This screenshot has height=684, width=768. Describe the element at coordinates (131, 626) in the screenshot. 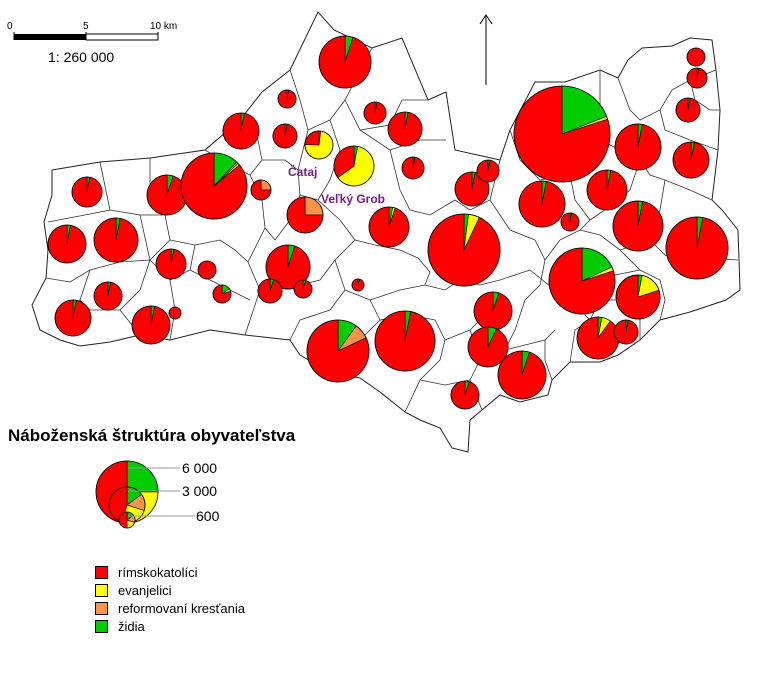

I see `legend-label: židia` at that location.